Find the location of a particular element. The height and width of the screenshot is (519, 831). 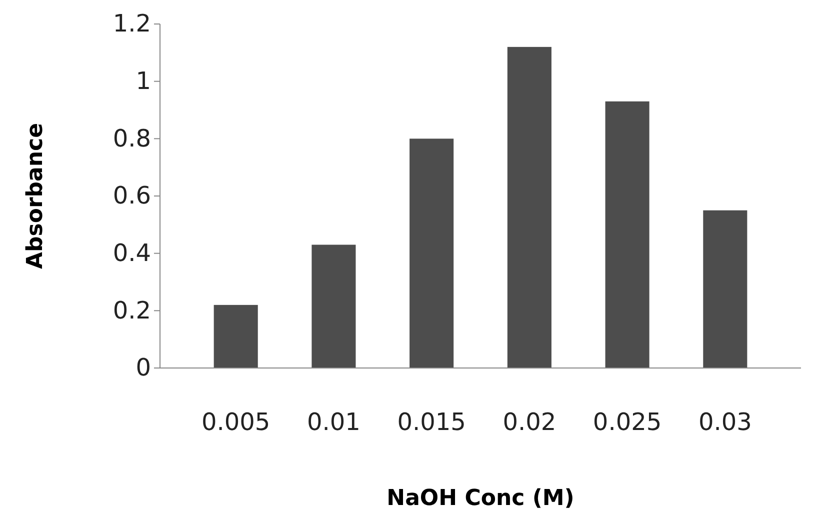

y-tick-label: 0.4 is located at coordinates (131, 253).